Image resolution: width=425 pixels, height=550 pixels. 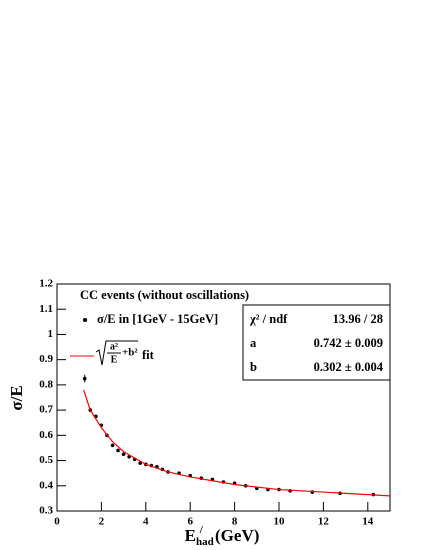 I want to click on y-tick-label: 1, so click(x=51, y=334).